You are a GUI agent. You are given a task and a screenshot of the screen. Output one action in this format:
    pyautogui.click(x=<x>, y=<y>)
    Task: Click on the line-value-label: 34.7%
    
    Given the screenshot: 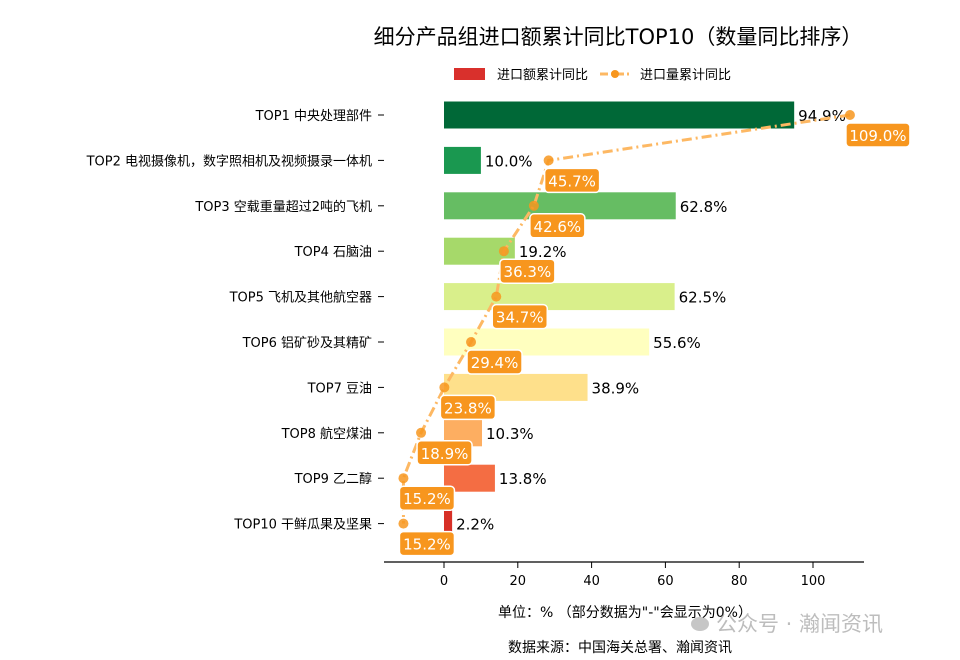 What is the action you would take?
    pyautogui.click(x=520, y=318)
    